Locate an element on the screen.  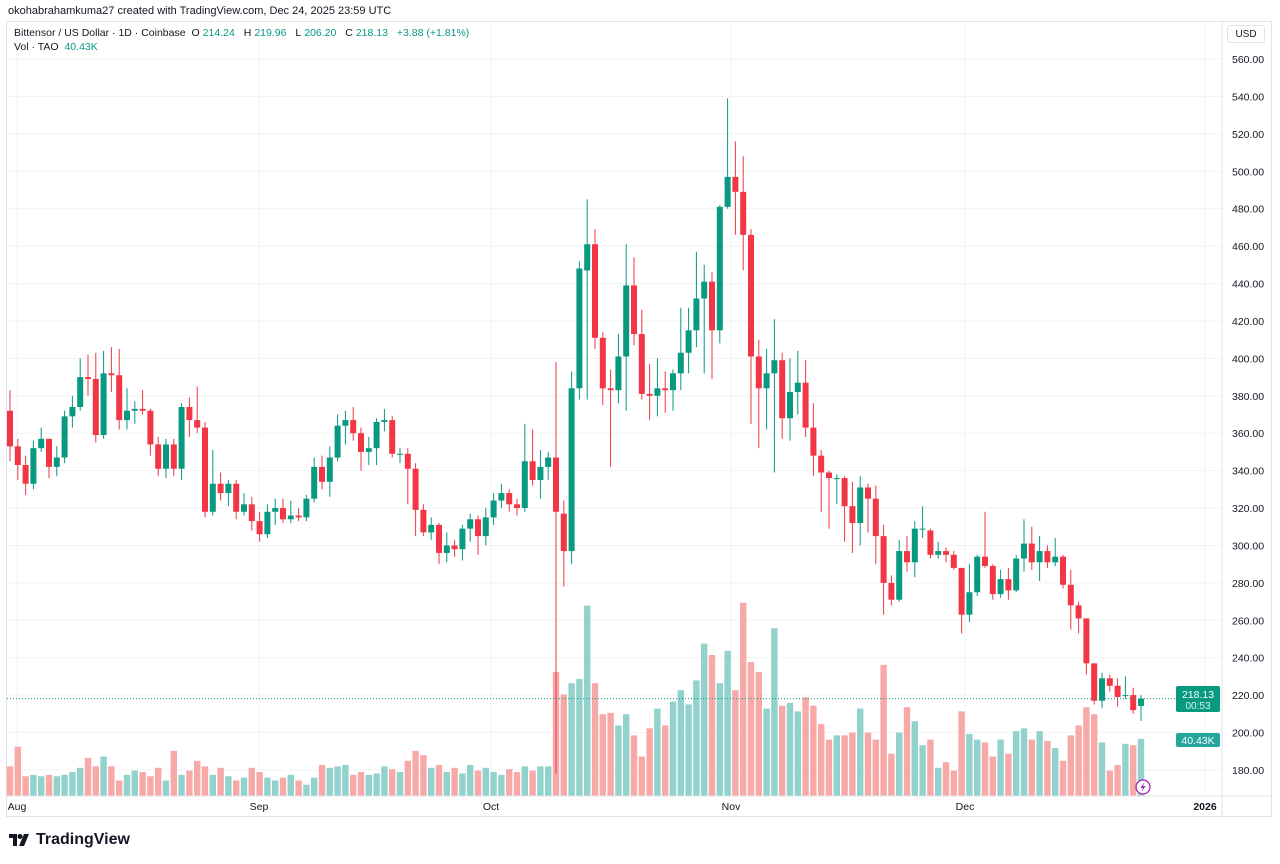
x-tick-label: Dec is located at coordinates (965, 807).